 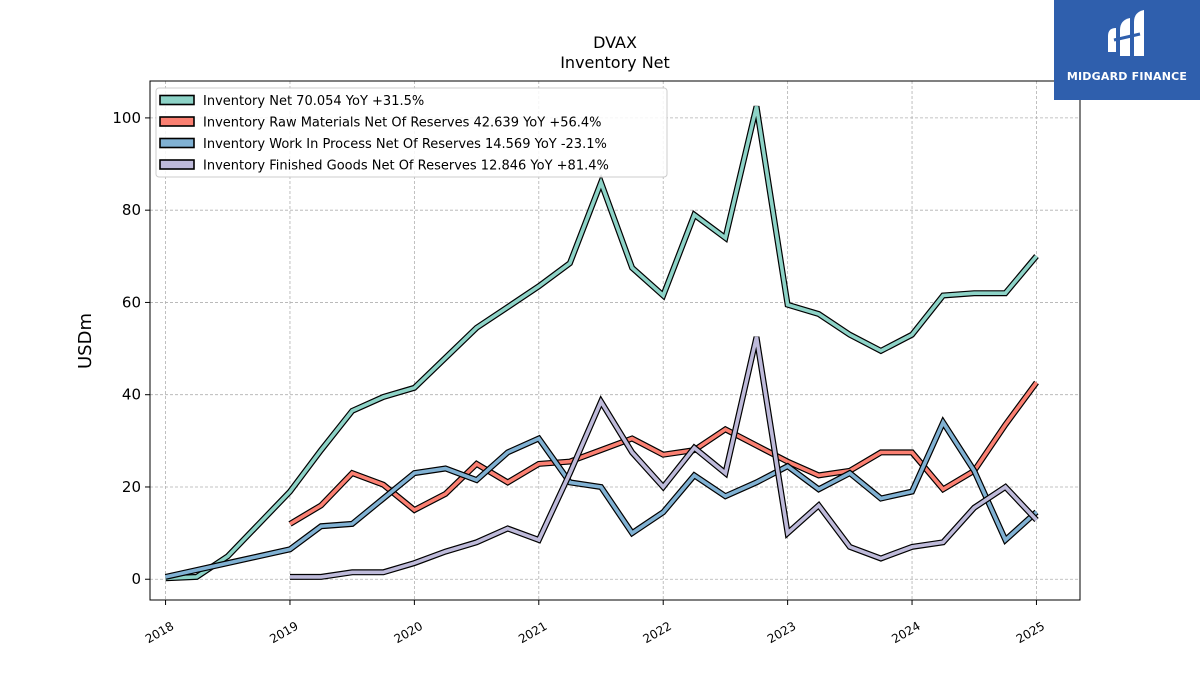 I want to click on logo-mark-icon, so click(x=1126, y=33).